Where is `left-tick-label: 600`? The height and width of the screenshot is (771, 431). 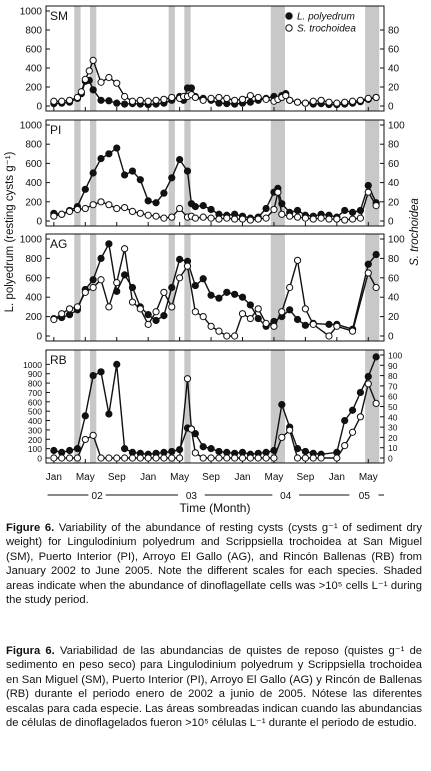 left-tick-label: 600 is located at coordinates (33, 278).